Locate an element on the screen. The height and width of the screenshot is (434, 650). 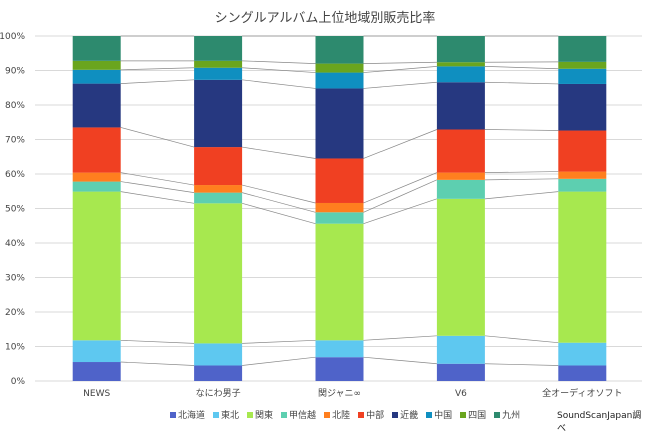
legend-item: 甲信越 is located at coordinates (298, 414).